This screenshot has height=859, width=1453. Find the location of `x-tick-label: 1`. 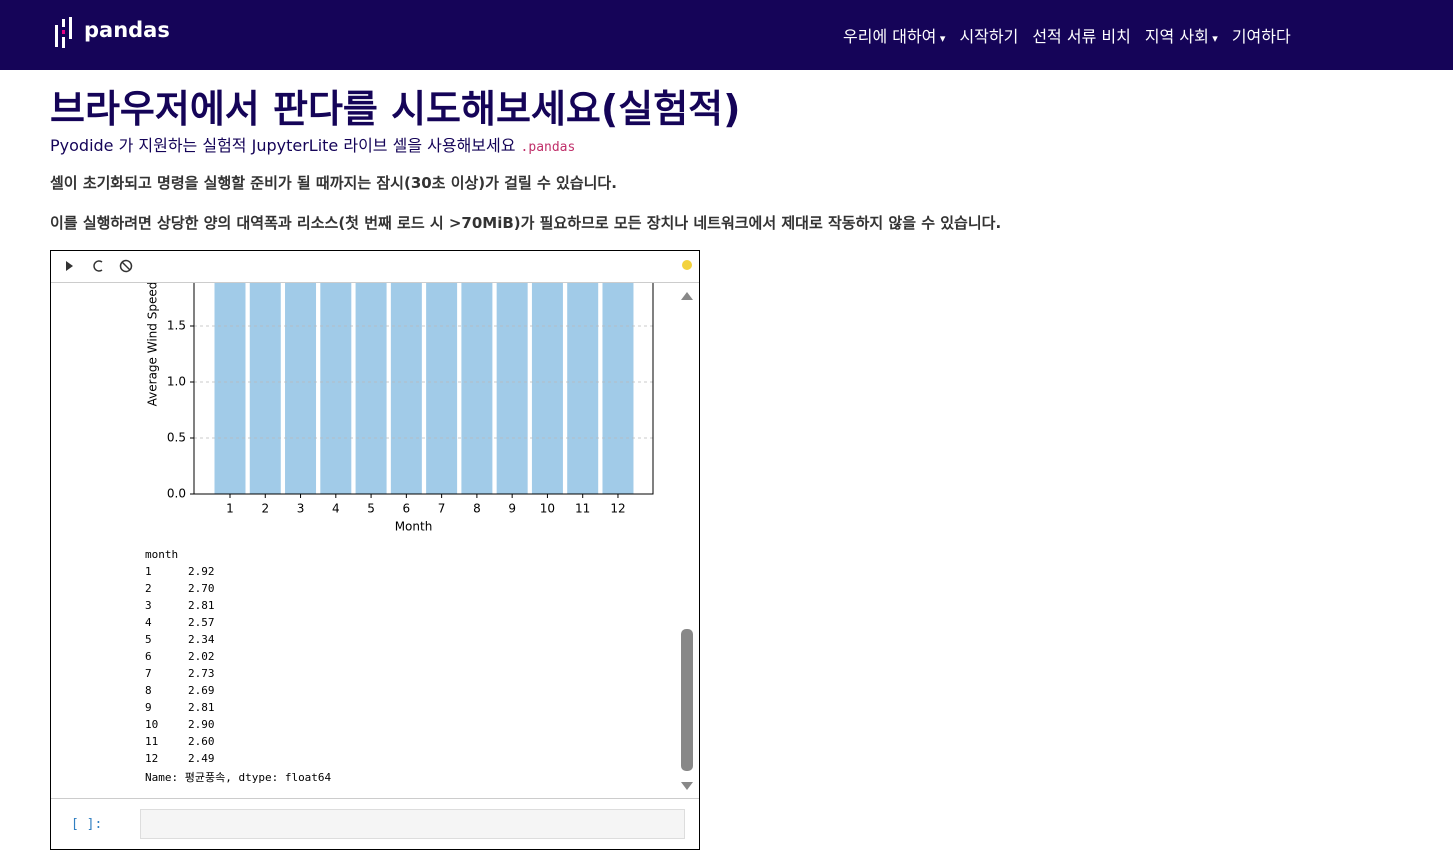

x-tick-label: 1 is located at coordinates (230, 509).